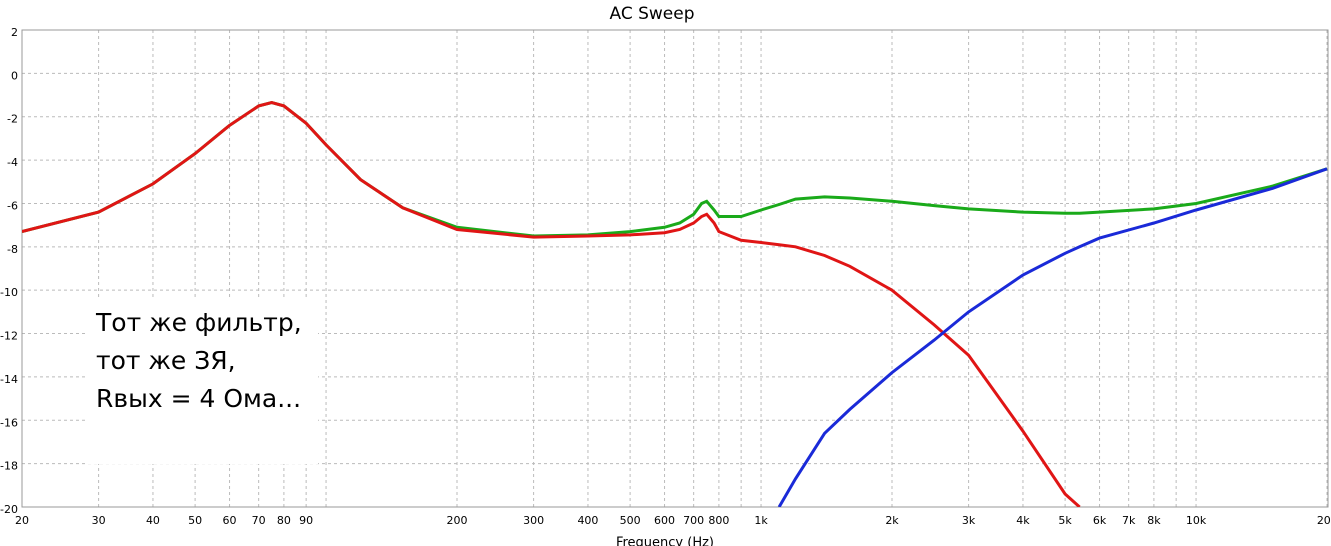  I want to click on x-tick-label: 40, so click(153, 520).